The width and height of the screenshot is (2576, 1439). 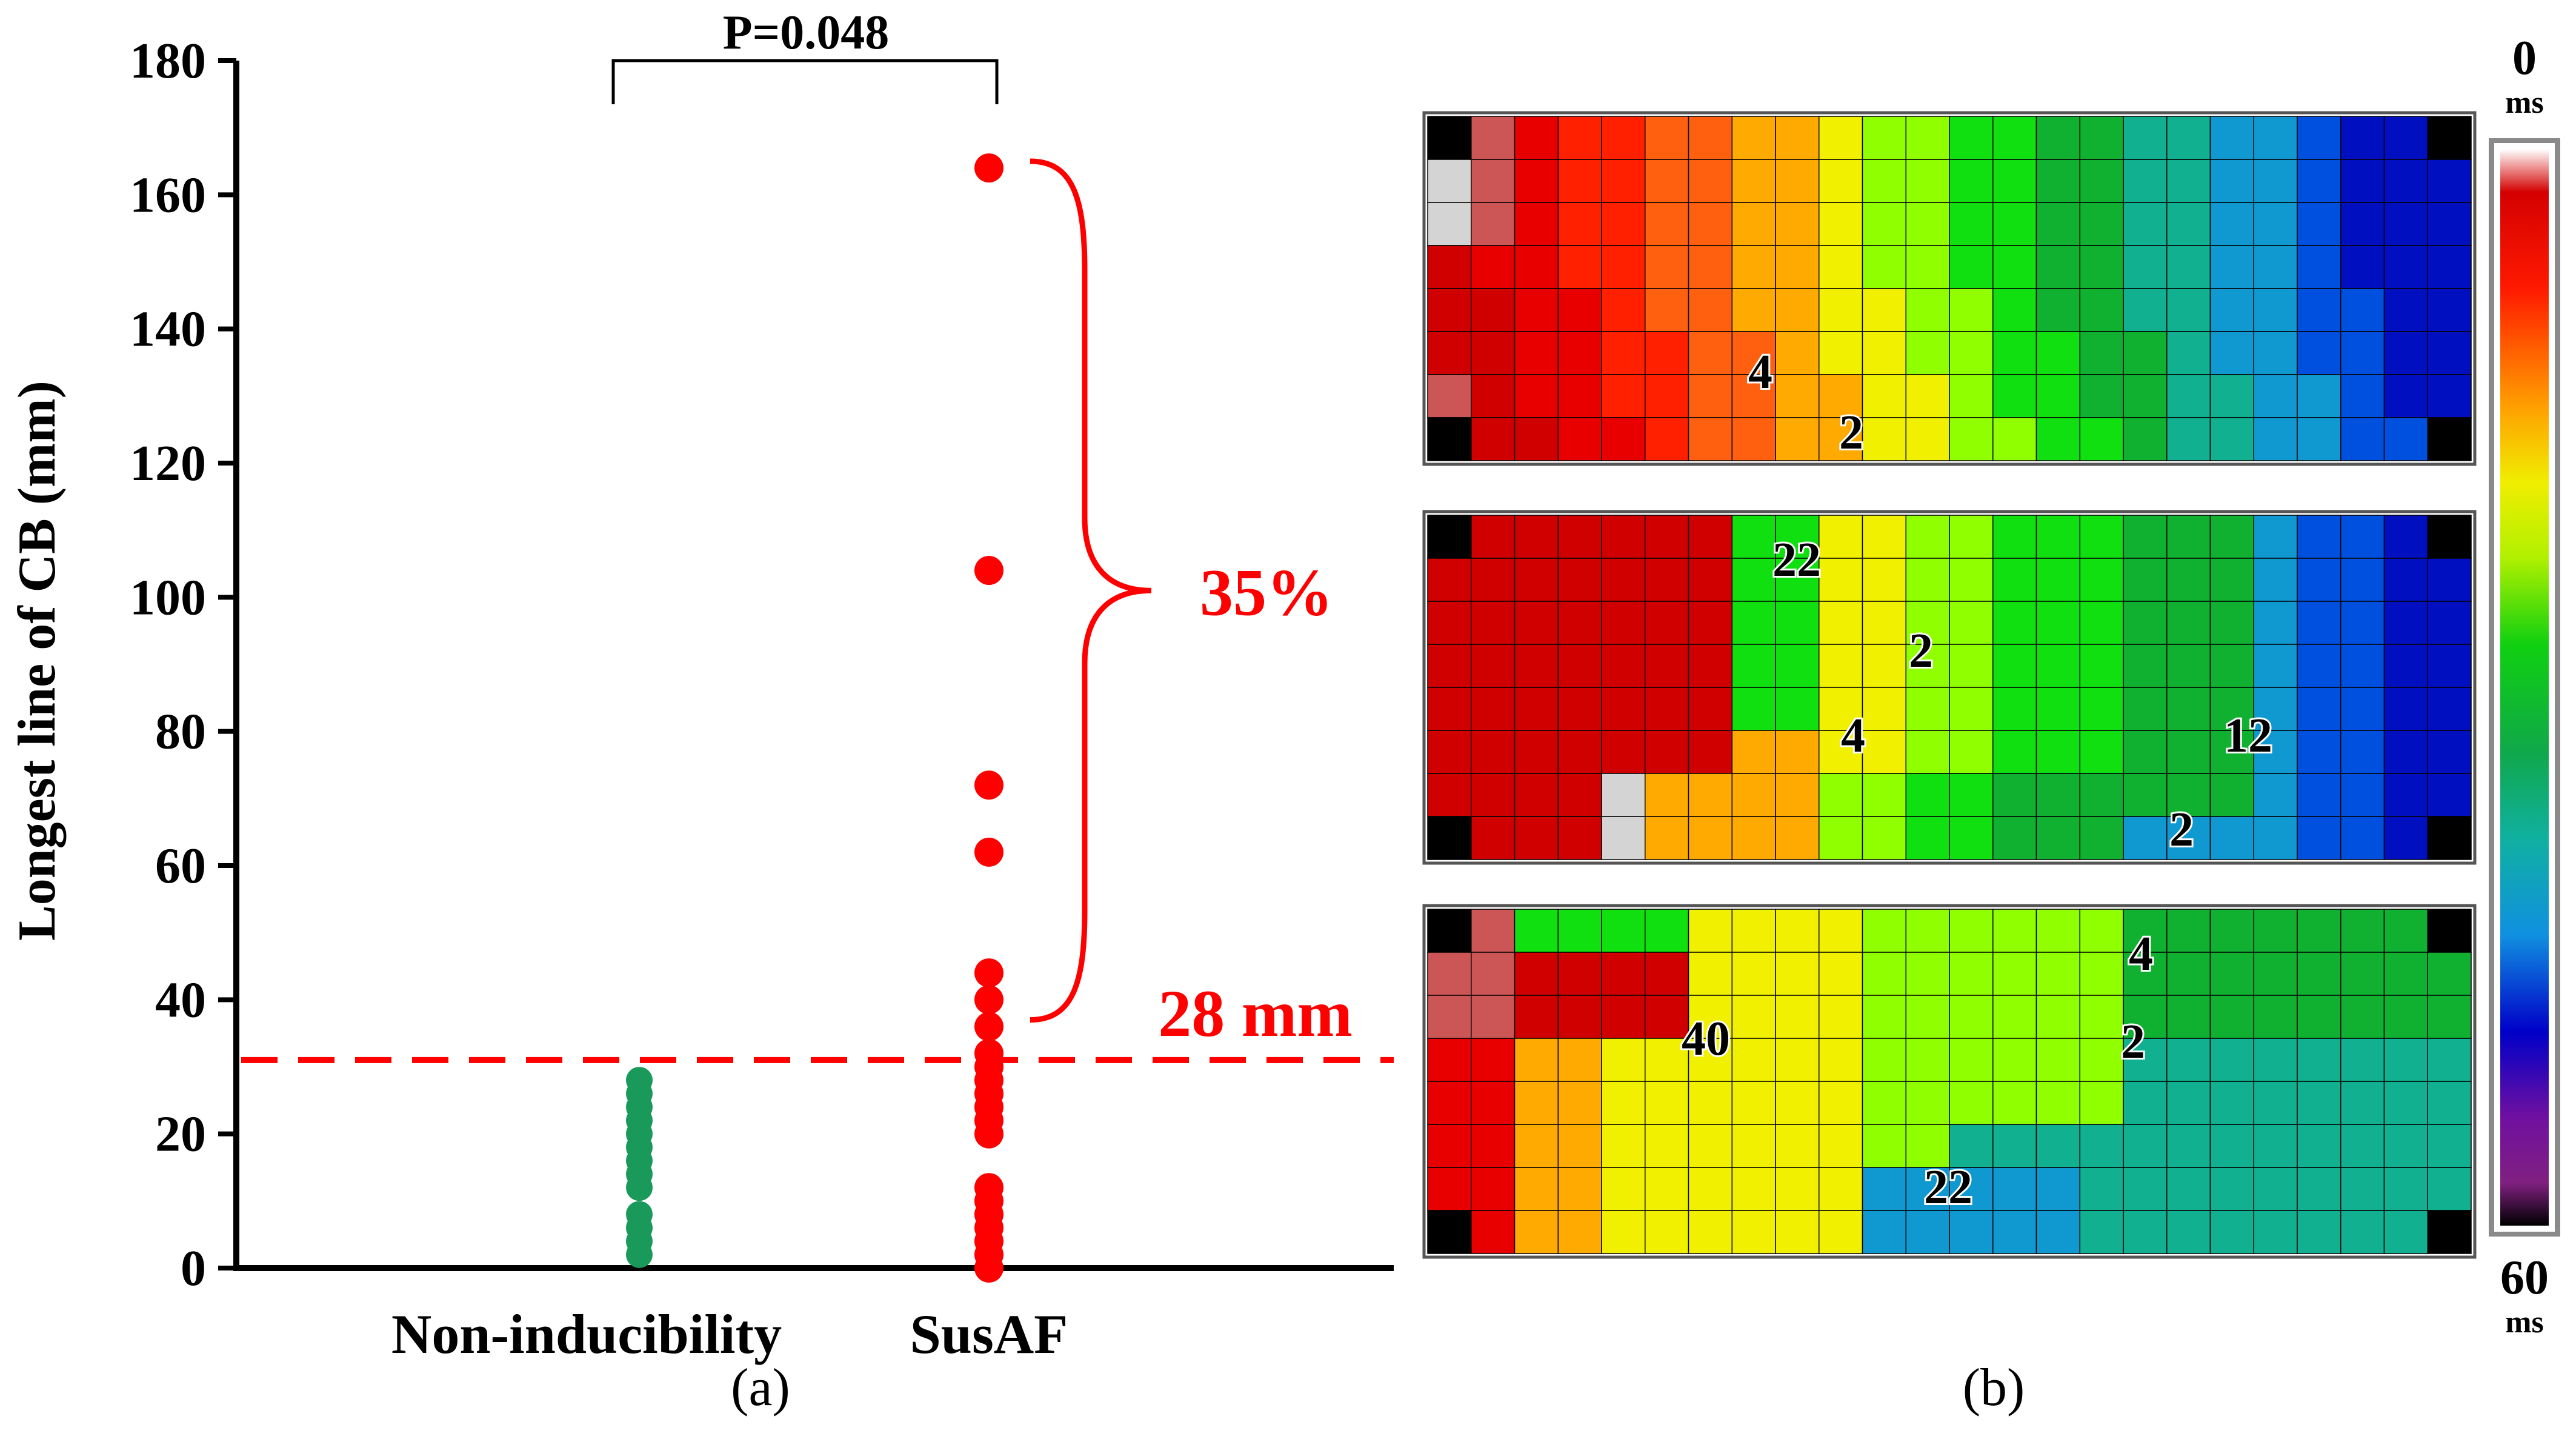 I want to click on y-tick-label: 120, so click(x=168, y=463).